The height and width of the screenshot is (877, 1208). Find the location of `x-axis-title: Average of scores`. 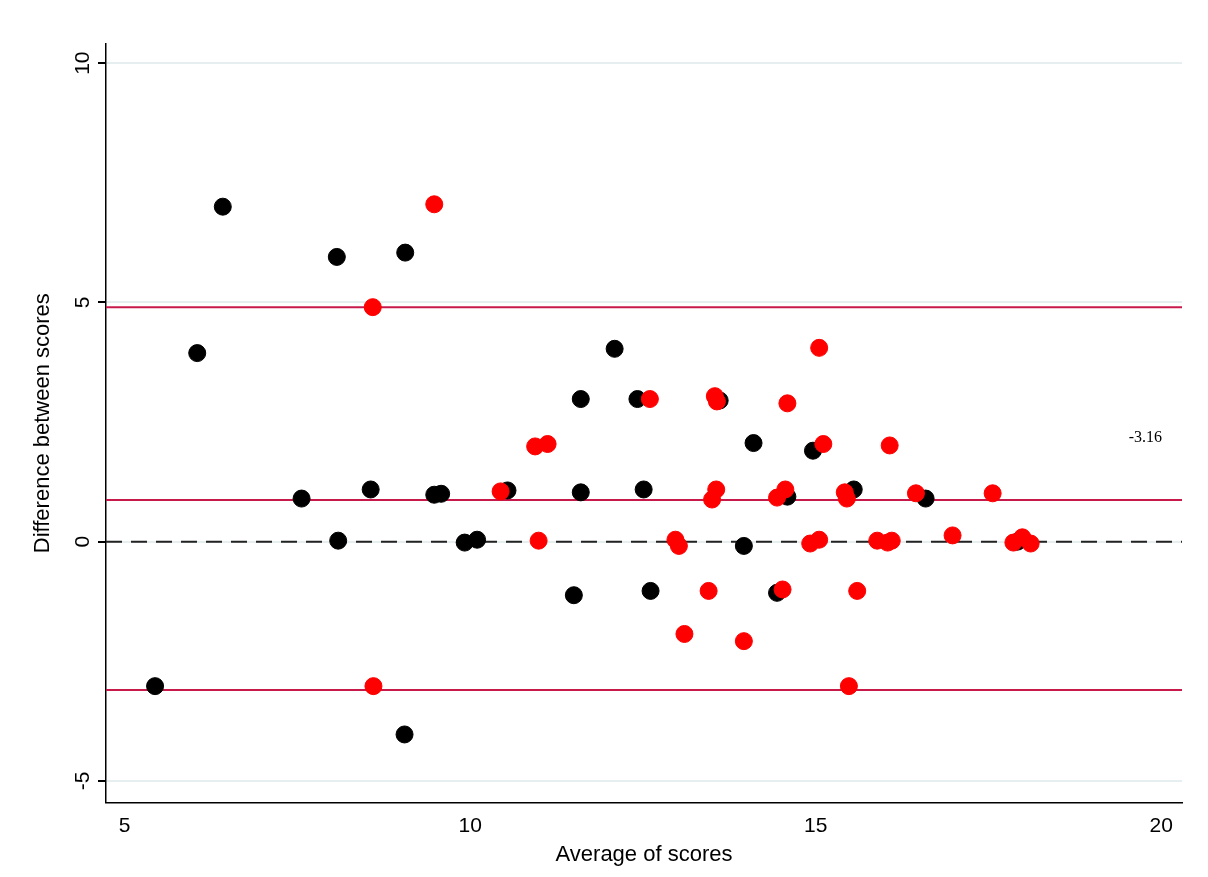

x-axis-title: Average of scores is located at coordinates (644, 853).